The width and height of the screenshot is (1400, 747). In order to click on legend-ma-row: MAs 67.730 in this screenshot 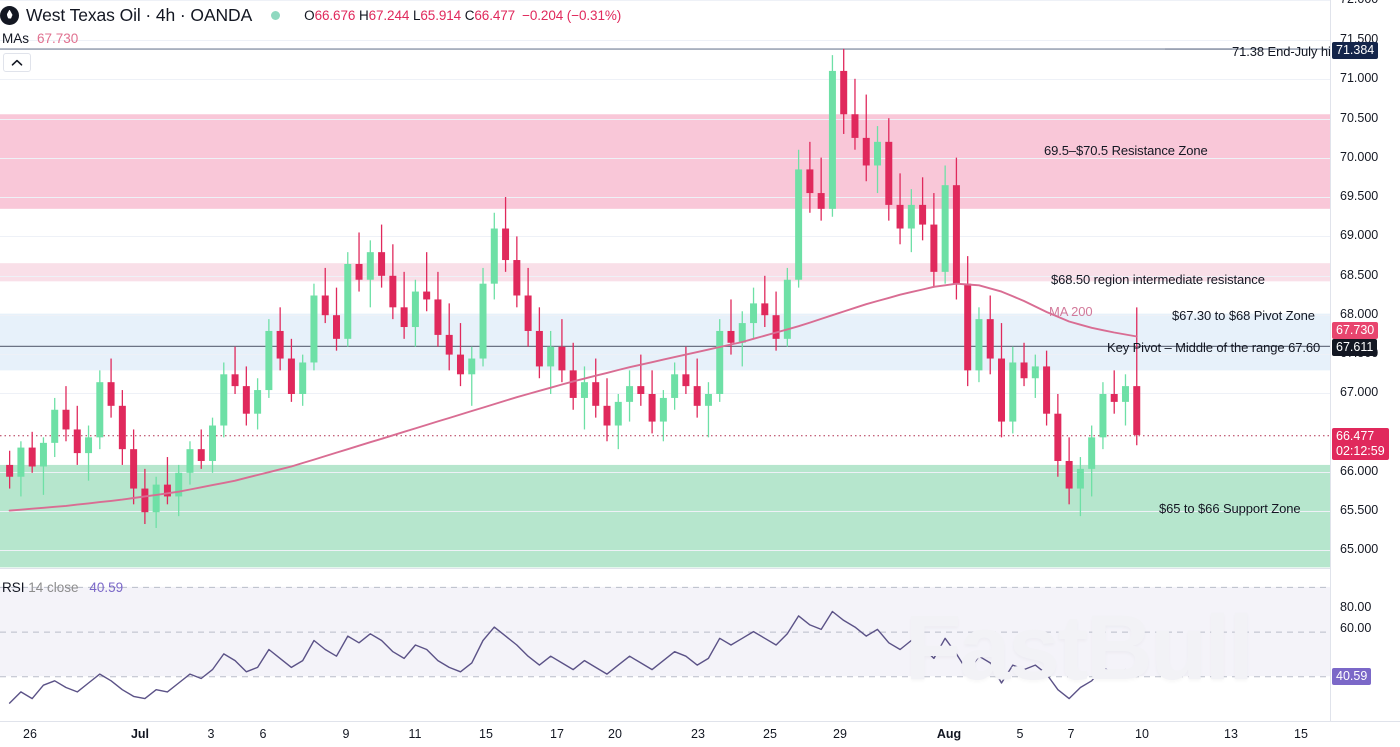, I will do `click(39, 38)`.